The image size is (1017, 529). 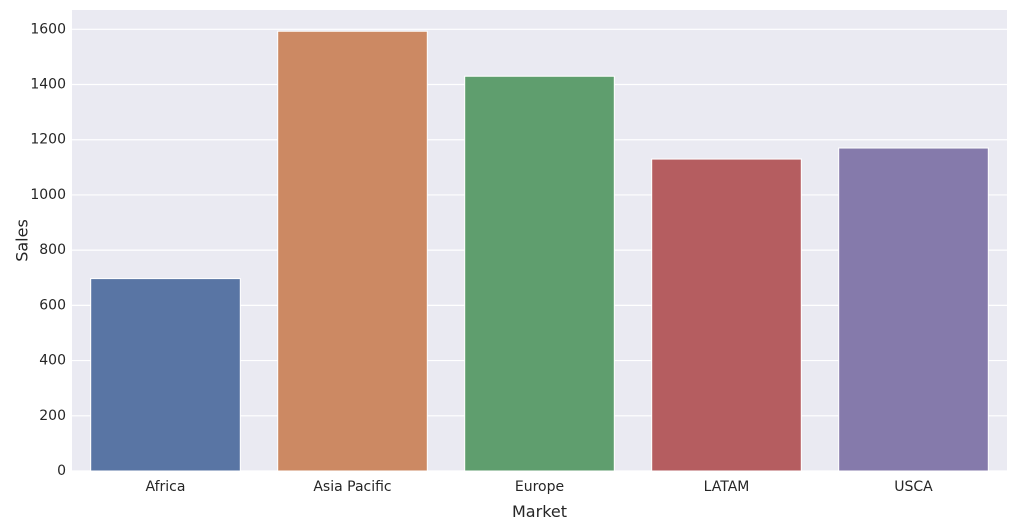 What do you see at coordinates (727, 487) in the screenshot?
I see `x-tick-label: LATAM` at bounding box center [727, 487].